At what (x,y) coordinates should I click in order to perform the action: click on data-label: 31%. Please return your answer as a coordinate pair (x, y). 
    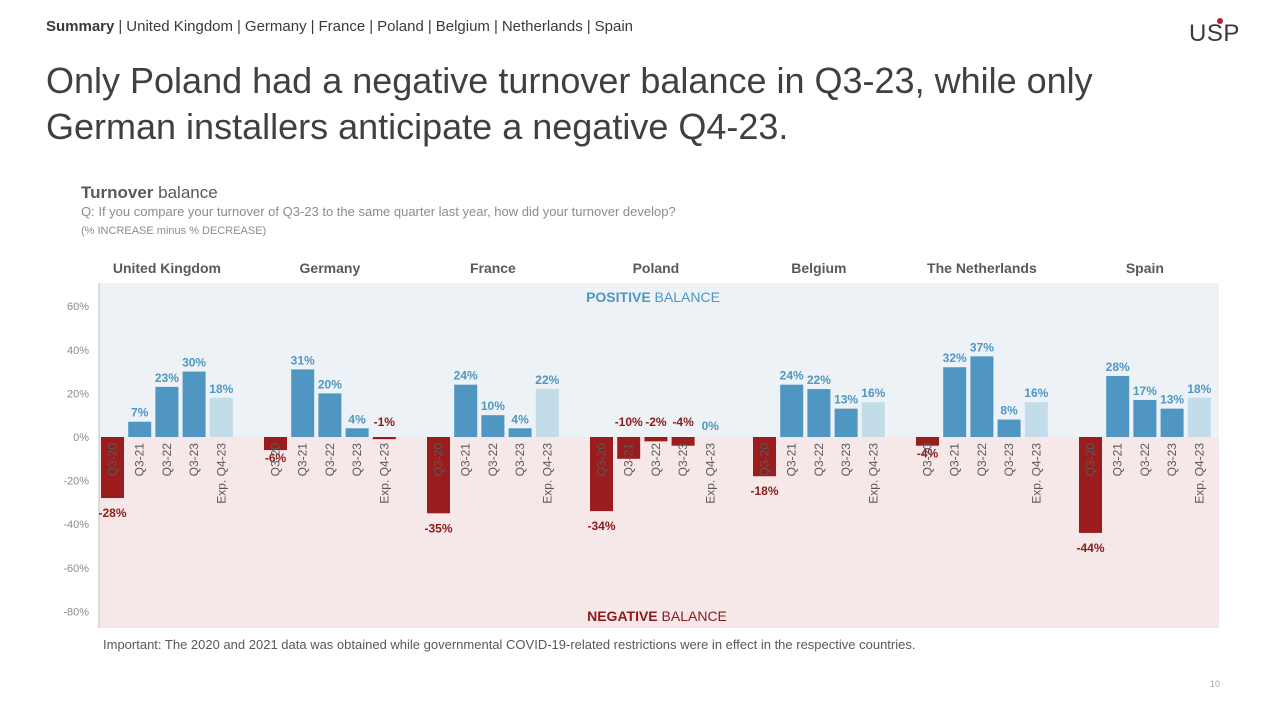
    Looking at the image, I should click on (303, 360).